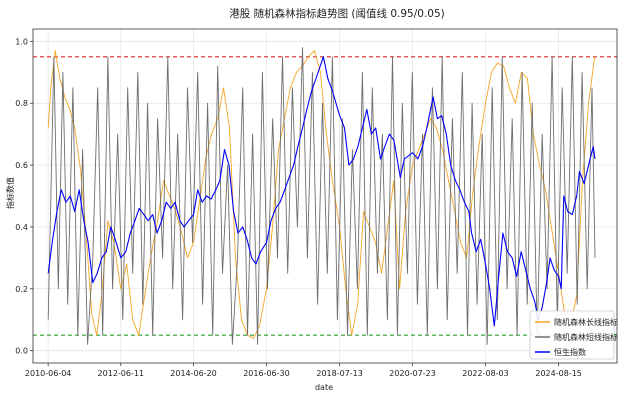  Describe the element at coordinates (412, 373) in the screenshot. I see `x-tick-label: 2020-07-23` at that location.